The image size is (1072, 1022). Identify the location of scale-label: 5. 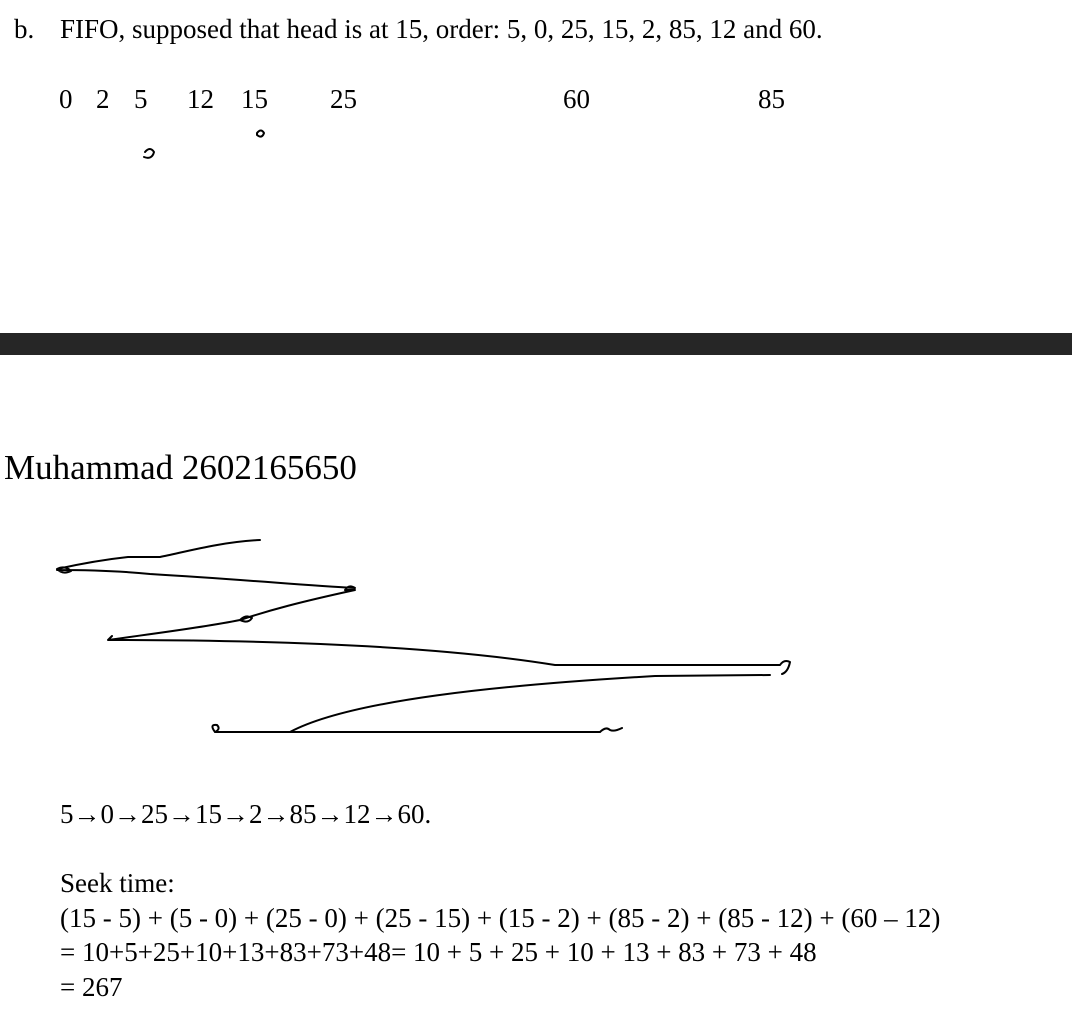
(141, 99).